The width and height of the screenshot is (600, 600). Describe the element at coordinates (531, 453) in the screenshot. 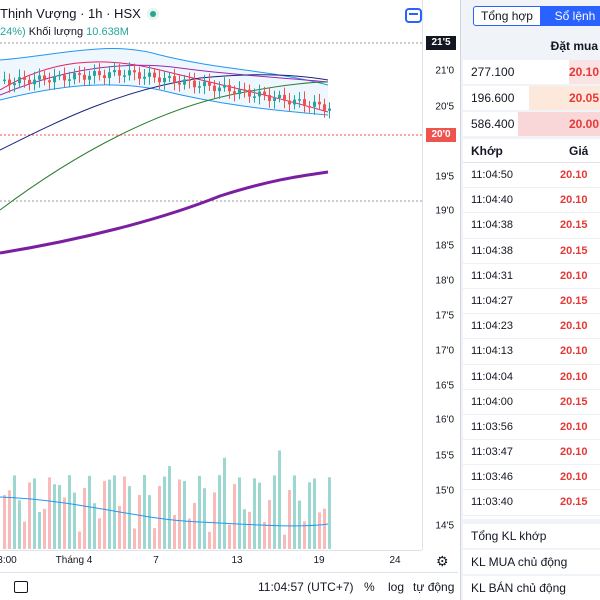

I see `trade-row: 11:03:47 20.10` at that location.